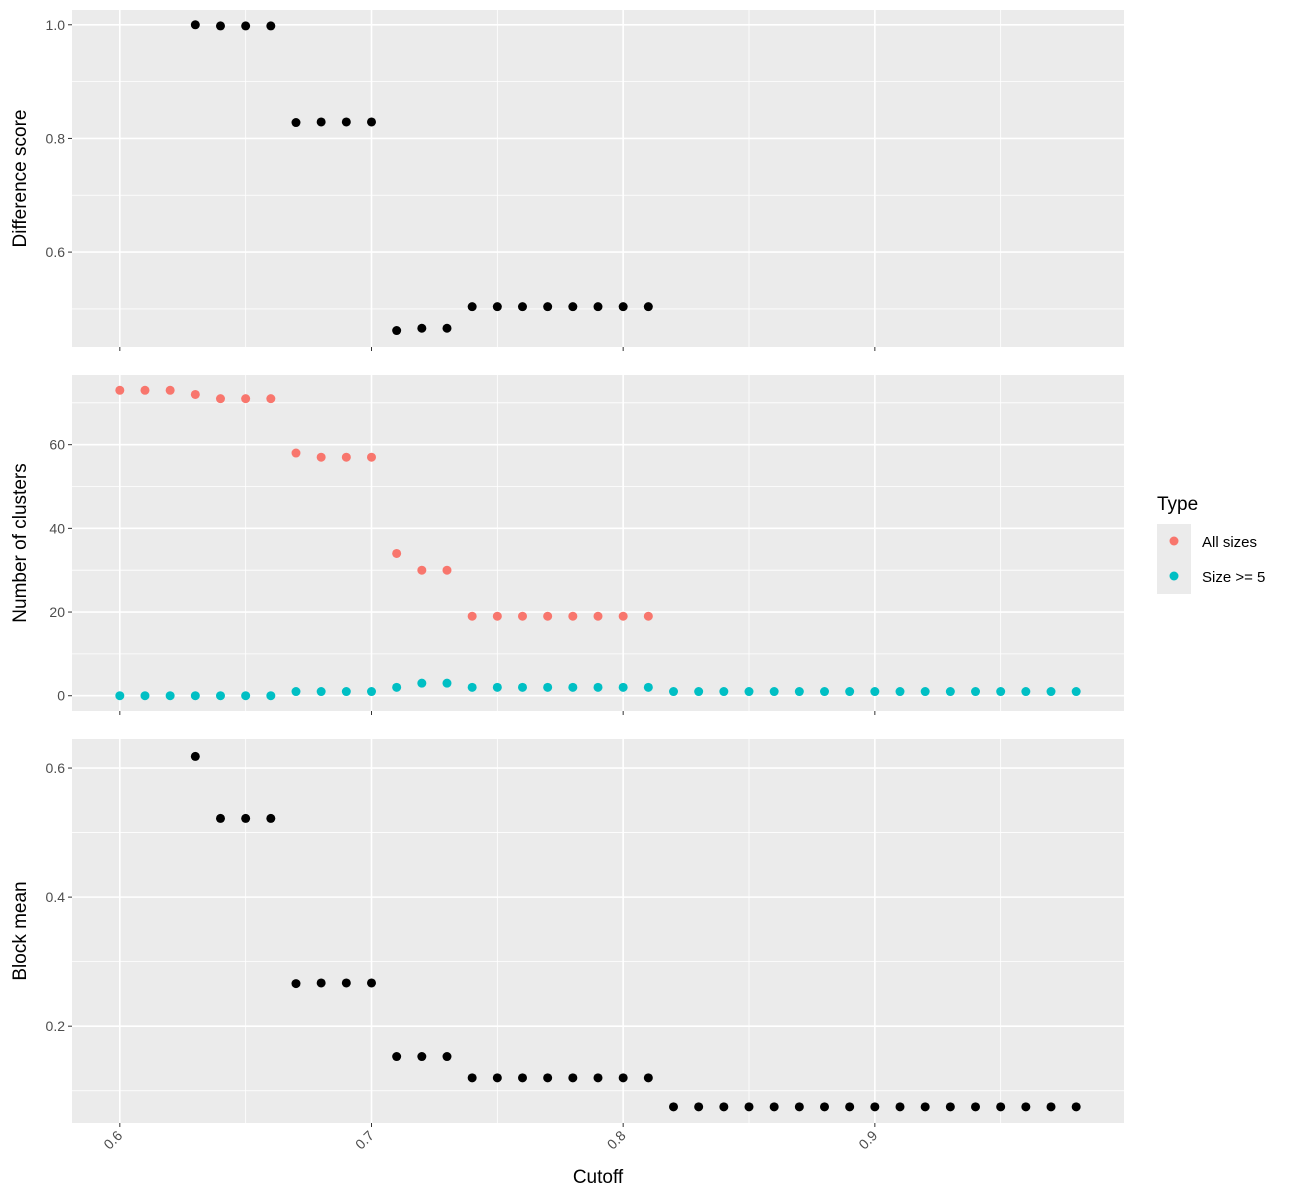 The image size is (1300, 1200). What do you see at coordinates (57, 612) in the screenshot?
I see `y-tick-label: 20` at bounding box center [57, 612].